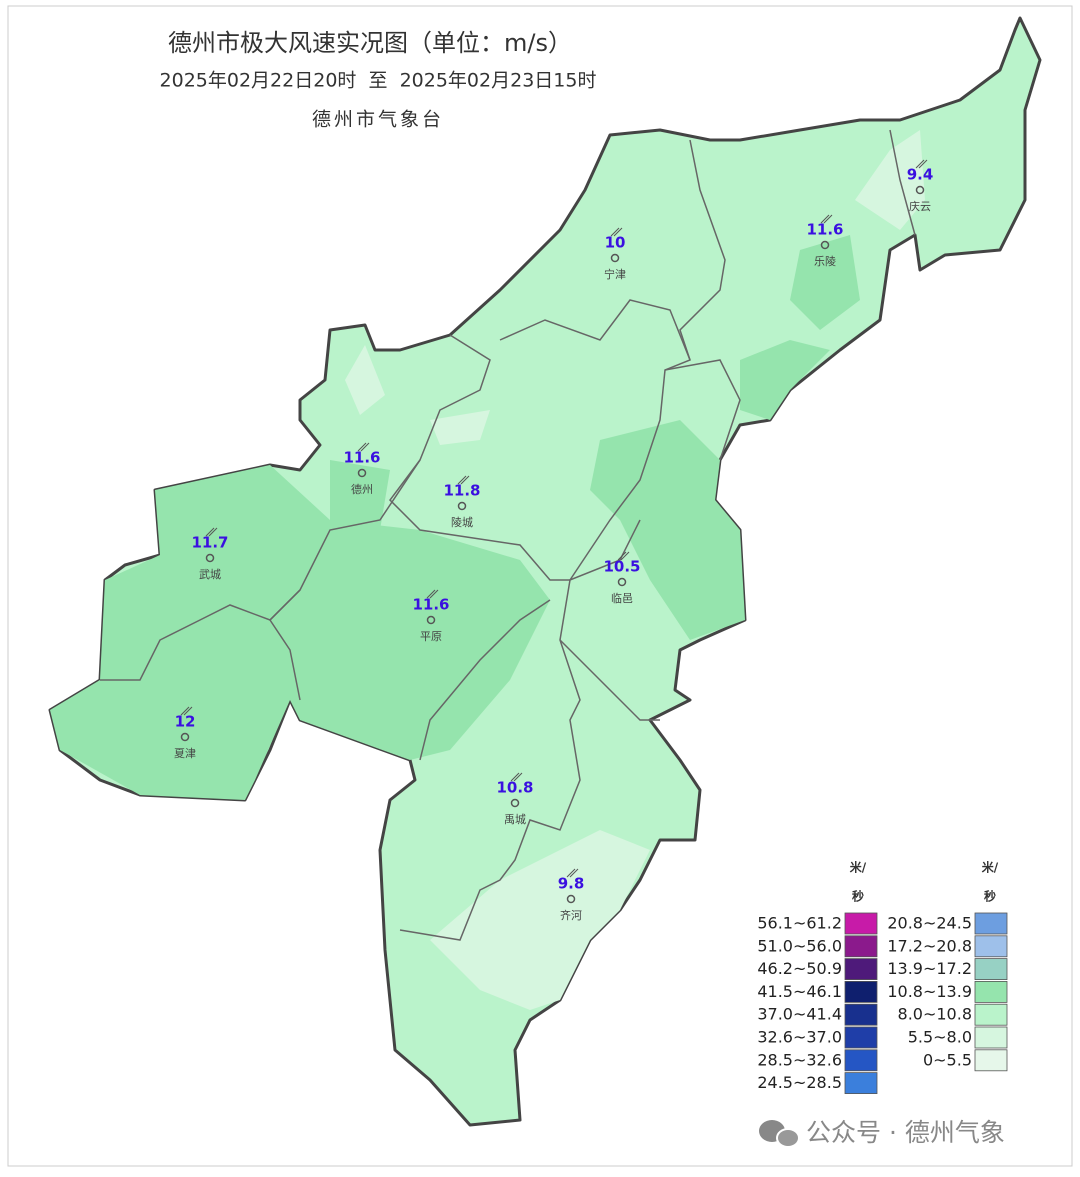 This screenshot has width=1080, height=1177. I want to click on legend-label: 46.2~50.9, so click(799, 968).